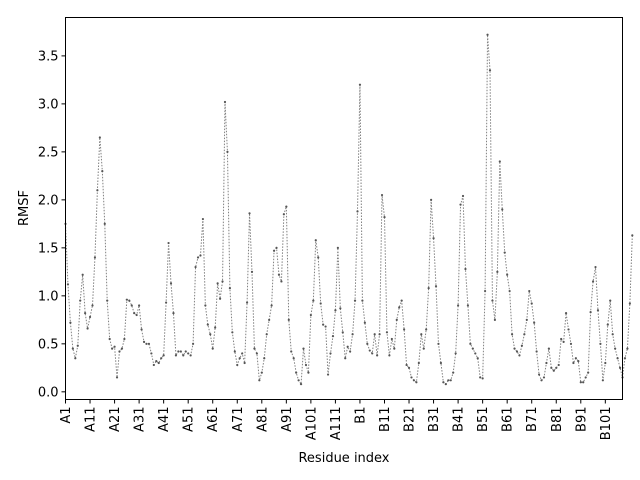 Image resolution: width=640 pixels, height=480 pixels. Describe the element at coordinates (336, 424) in the screenshot. I see `x-tick-label: A111` at that location.